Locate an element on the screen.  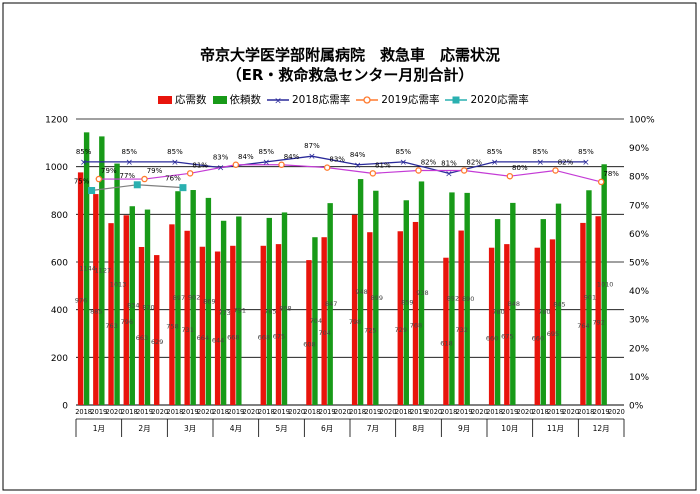
legend-item-rate2020: 2020応需率 is located at coordinates (487, 99).